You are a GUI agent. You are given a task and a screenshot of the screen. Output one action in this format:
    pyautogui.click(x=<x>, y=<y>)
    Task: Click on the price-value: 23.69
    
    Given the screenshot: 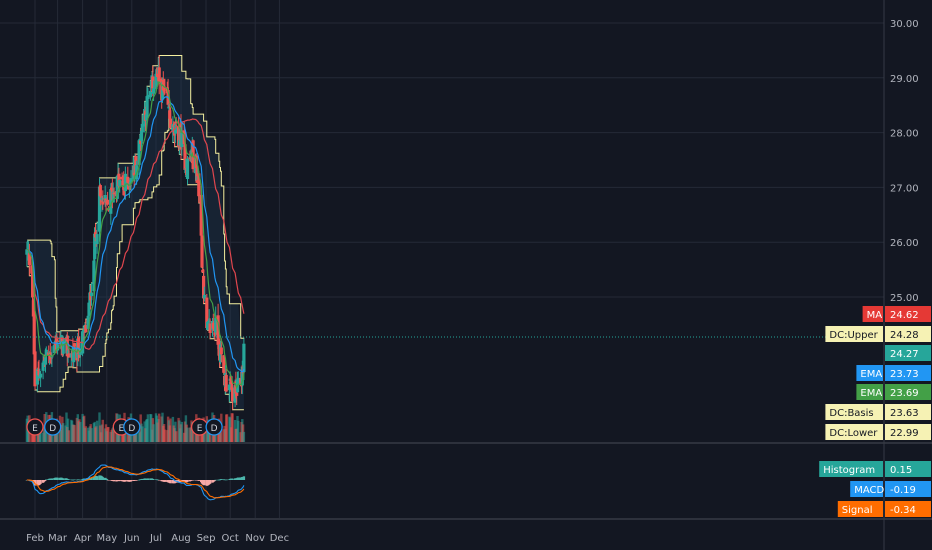 What is the action you would take?
    pyautogui.click(x=904, y=393)
    